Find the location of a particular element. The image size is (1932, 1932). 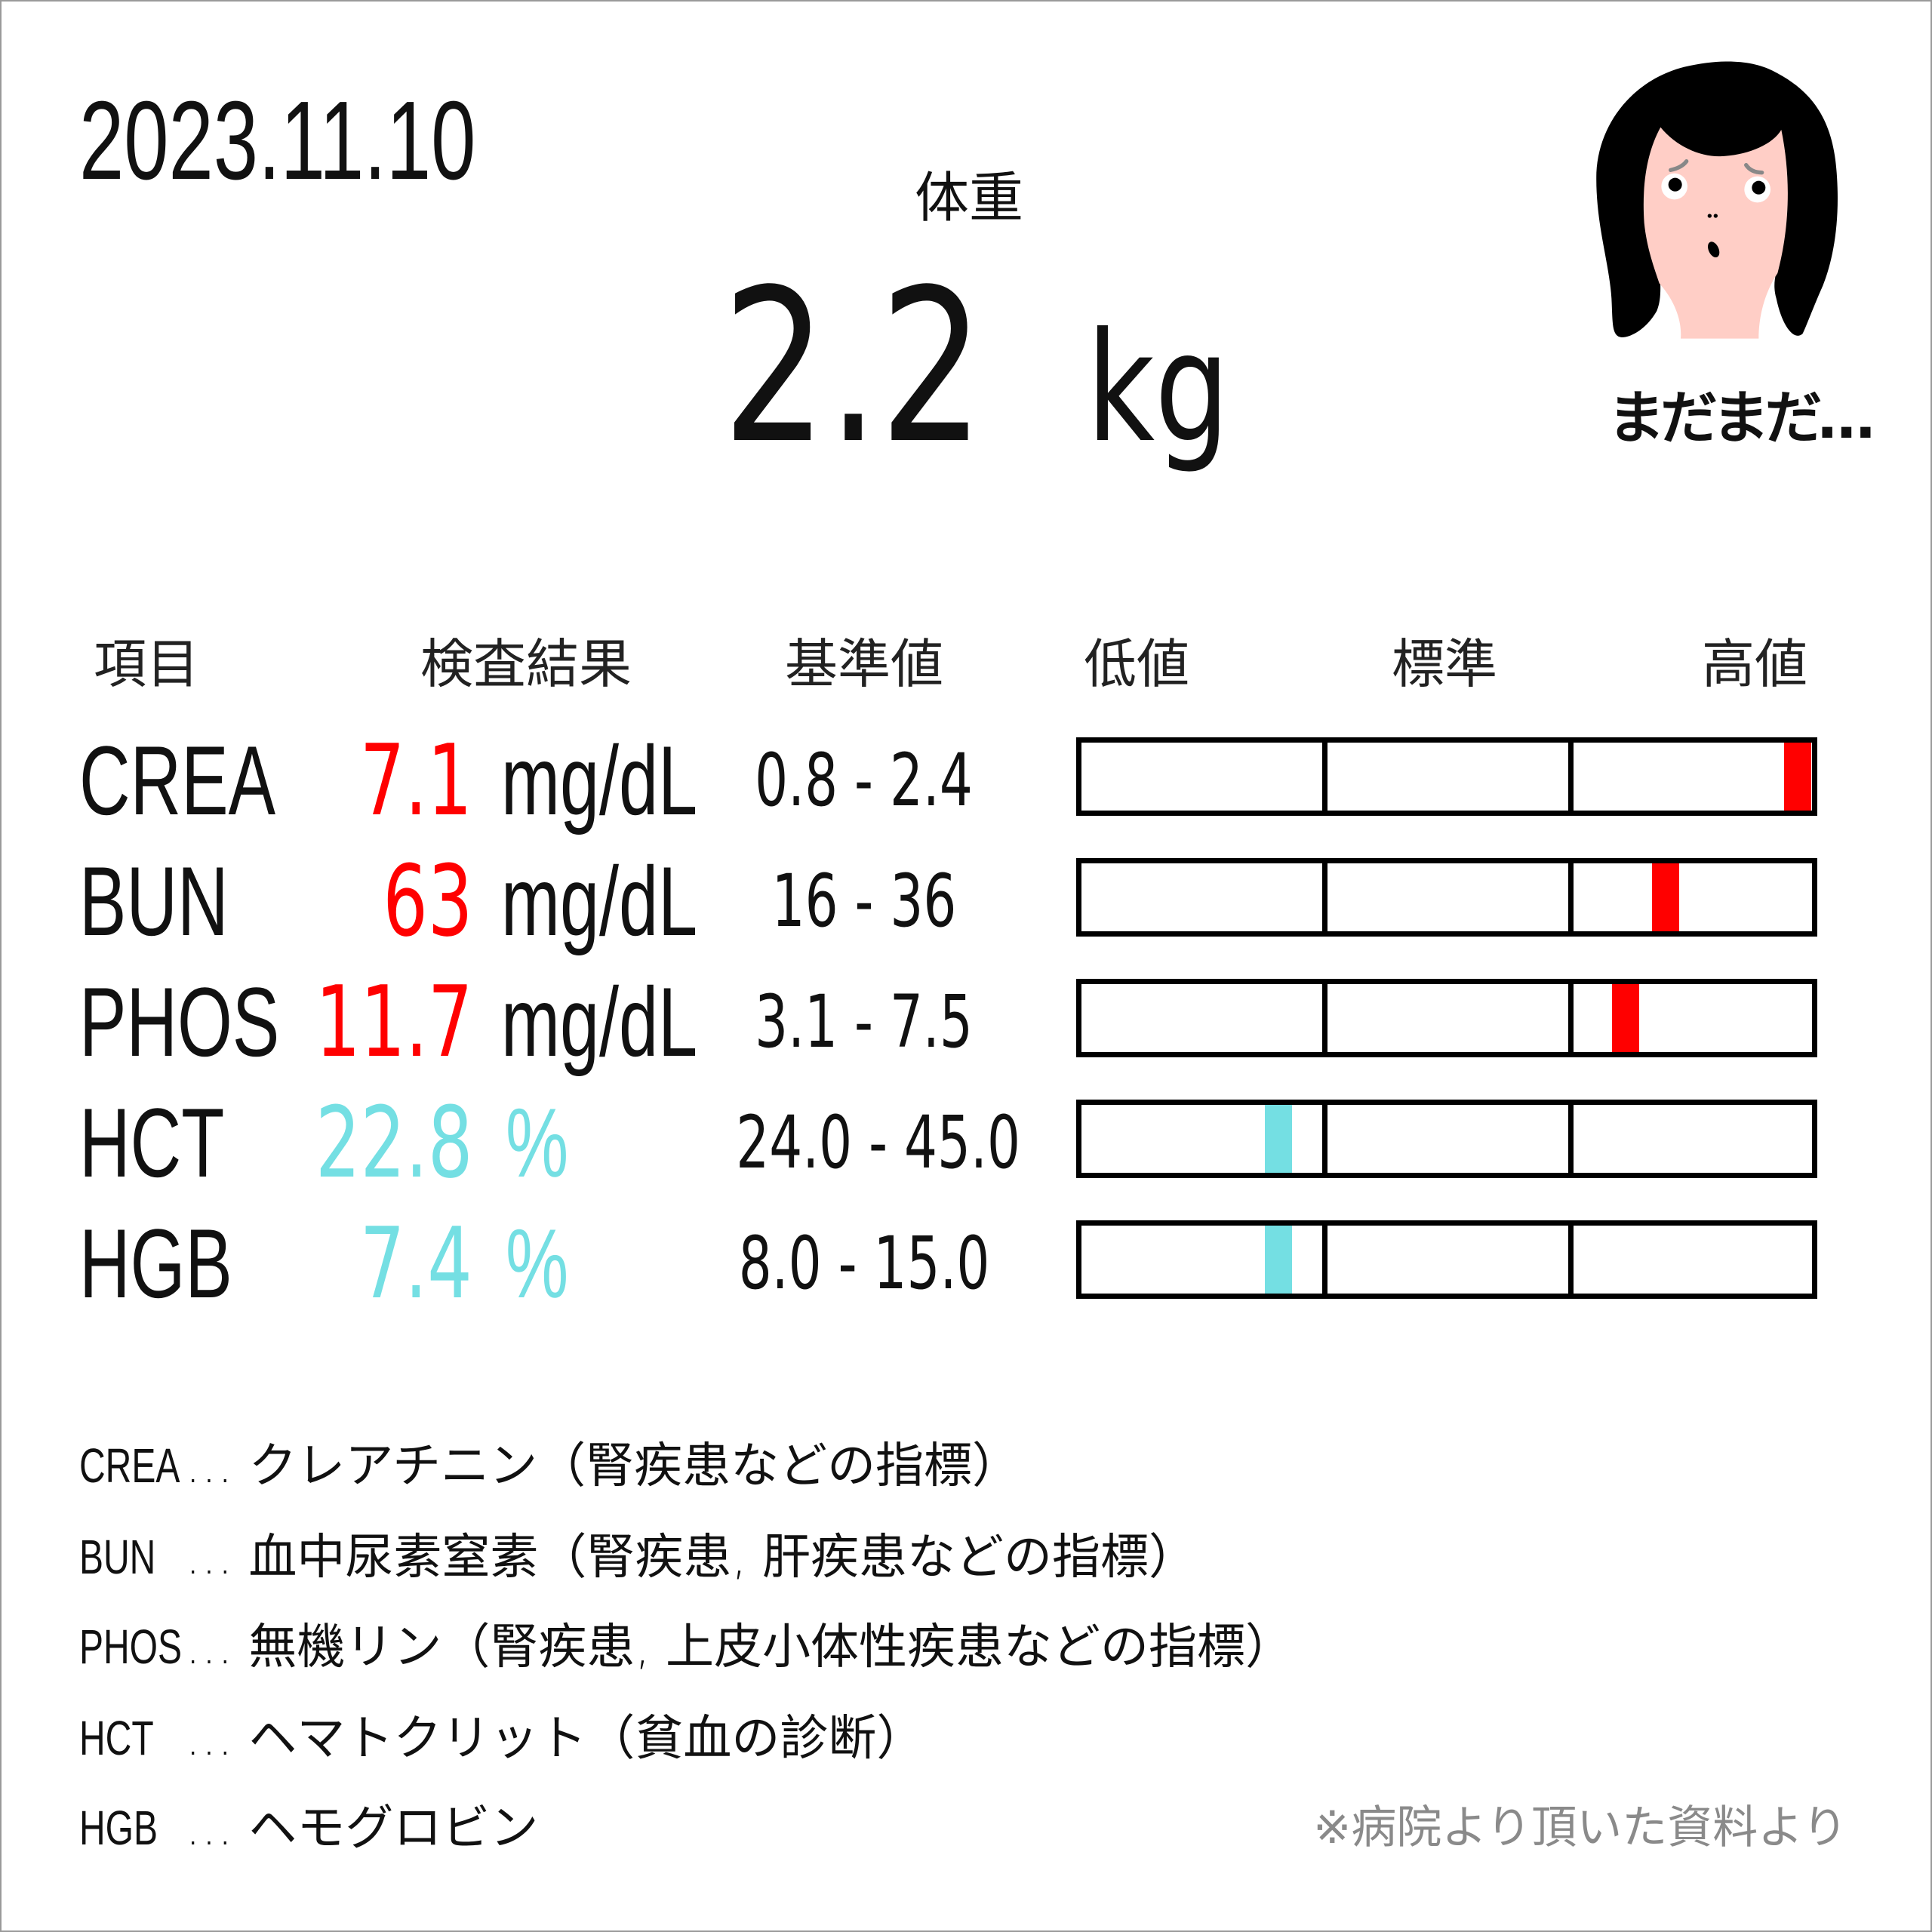

test-value-text: 7.4 is located at coordinates (416, 1263).